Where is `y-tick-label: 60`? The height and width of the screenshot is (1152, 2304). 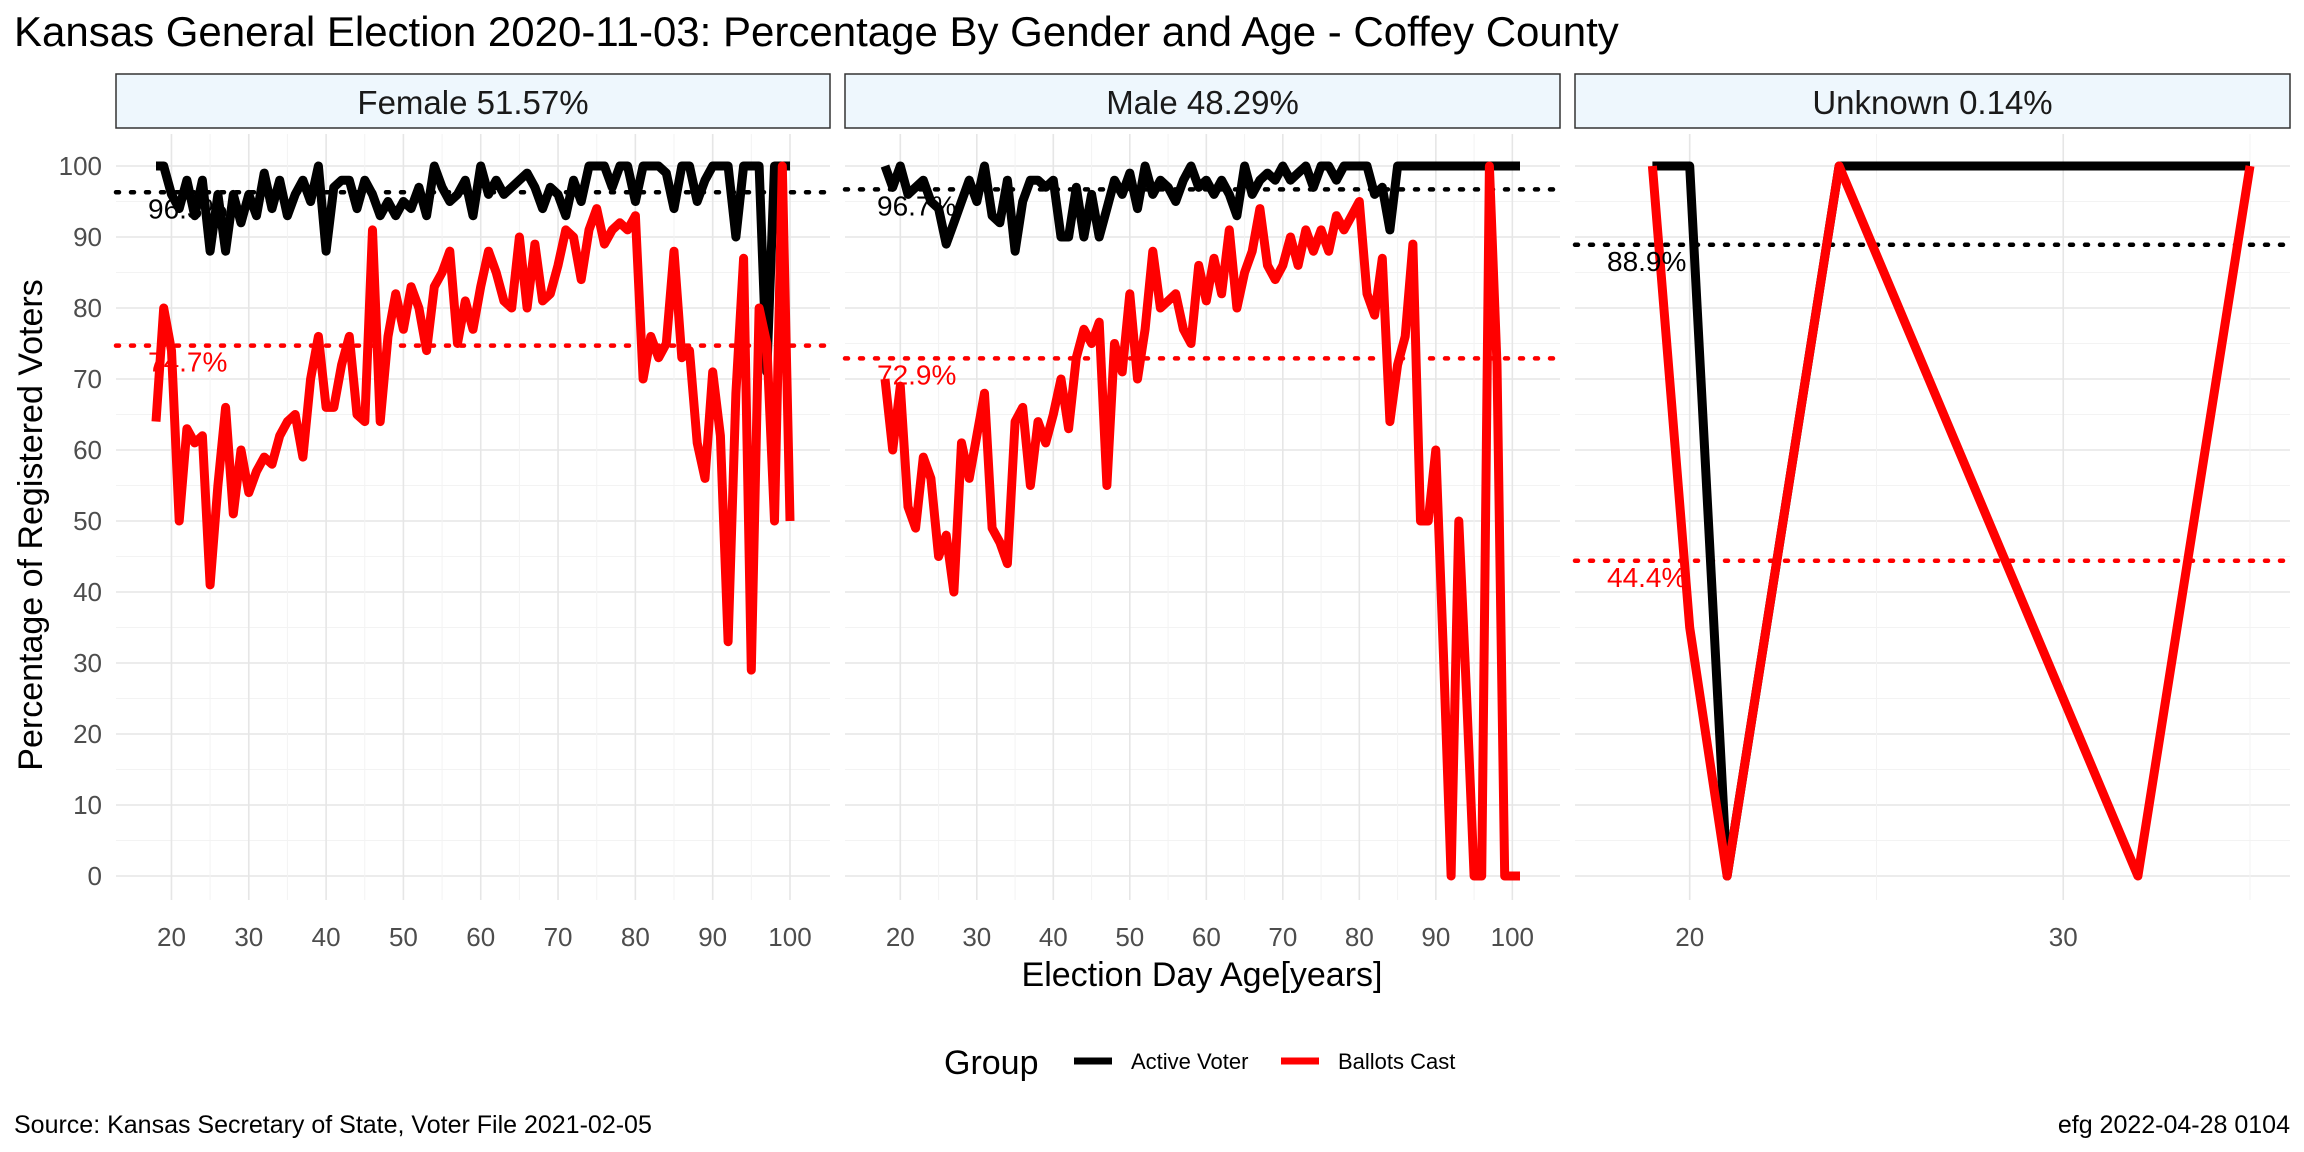
y-tick-label: 60 is located at coordinates (87, 450).